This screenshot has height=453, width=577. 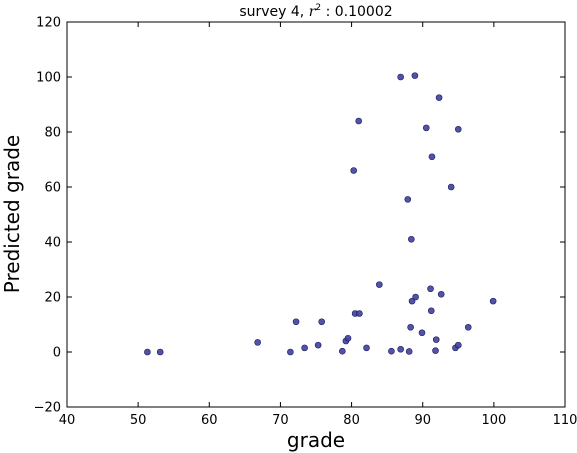 I want to click on y-tick-label: 20, so click(x=52, y=298).